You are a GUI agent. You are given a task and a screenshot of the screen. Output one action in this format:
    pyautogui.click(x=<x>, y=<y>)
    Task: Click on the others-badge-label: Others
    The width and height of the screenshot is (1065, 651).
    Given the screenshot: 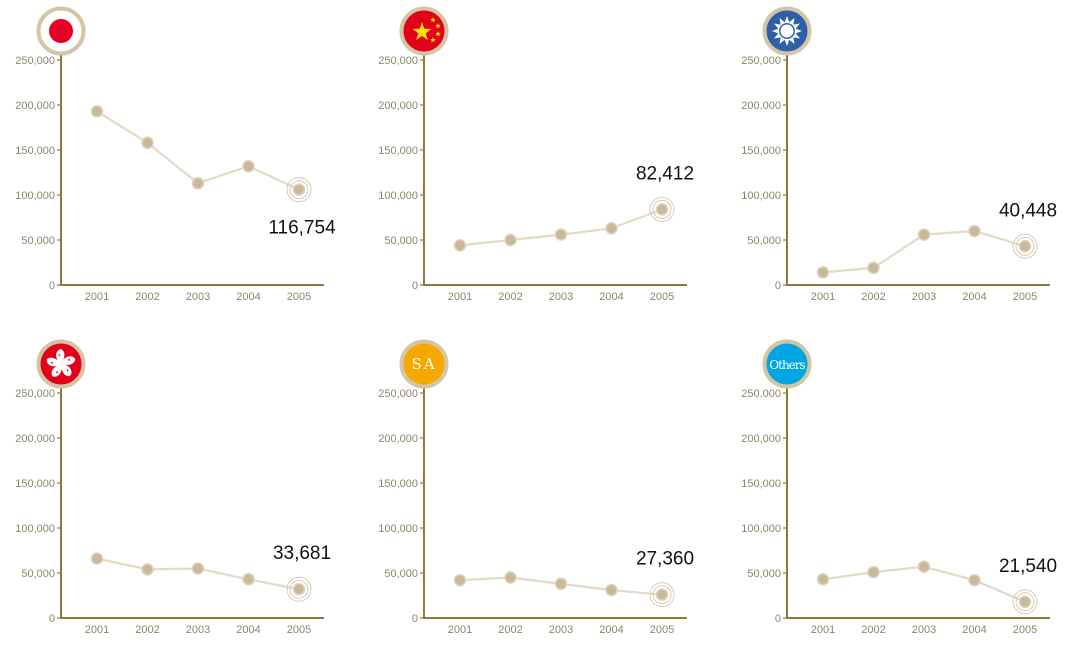 What is the action you would take?
    pyautogui.click(x=787, y=365)
    